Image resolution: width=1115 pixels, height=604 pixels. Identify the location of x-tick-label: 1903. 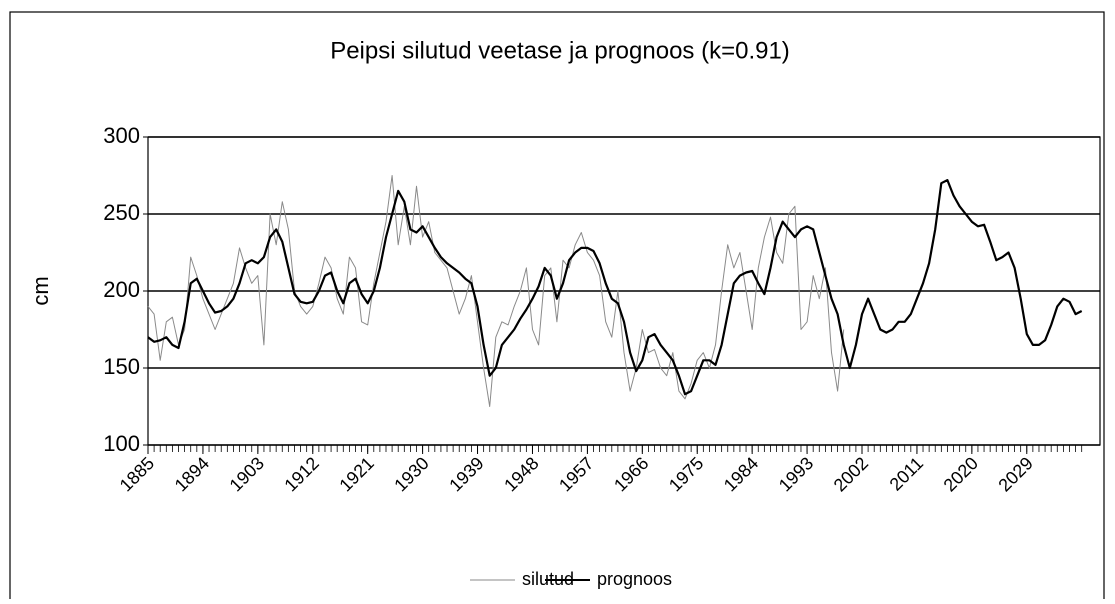
(247, 474).